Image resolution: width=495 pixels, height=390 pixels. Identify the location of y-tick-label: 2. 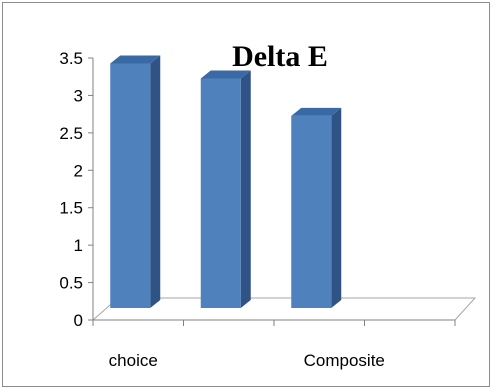
(78, 170).